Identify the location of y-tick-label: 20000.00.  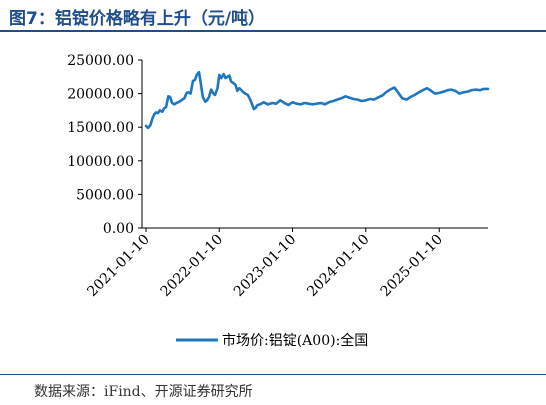
(100, 95).